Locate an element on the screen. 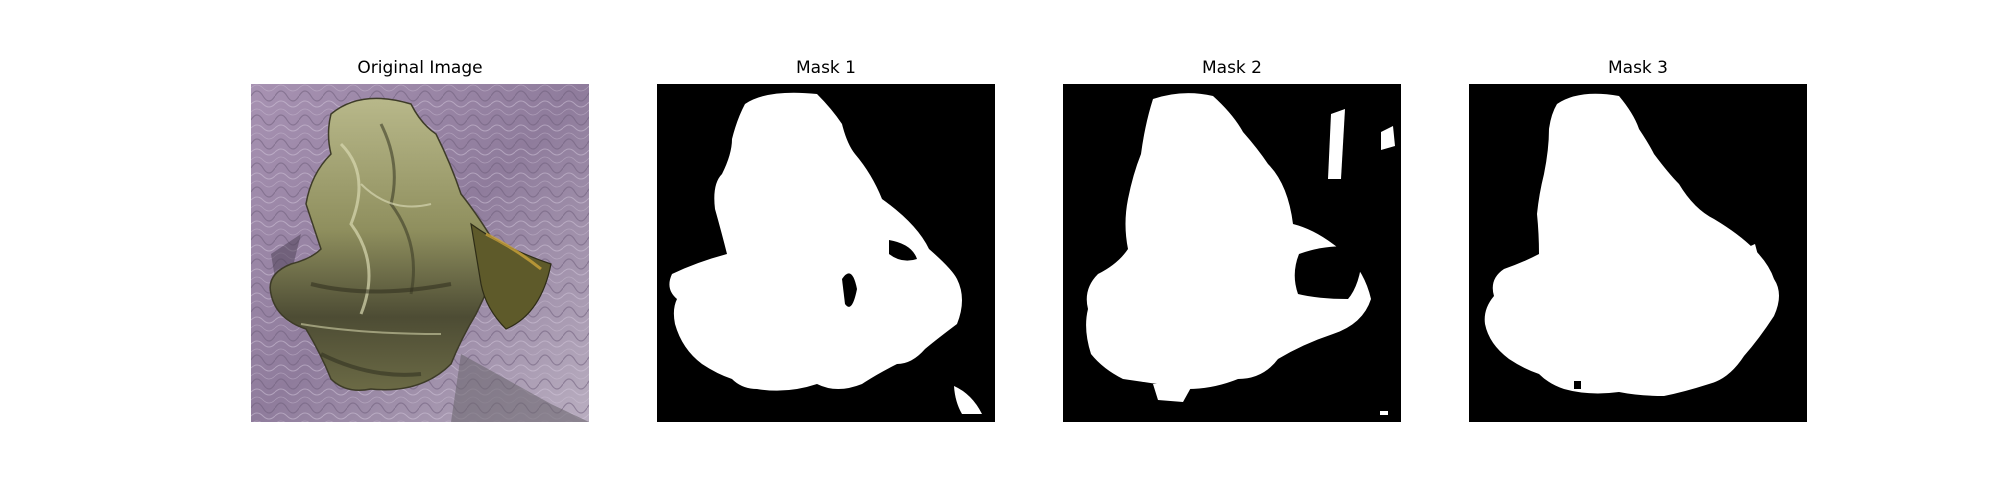 The image size is (2000, 500). panel-title: Original Image is located at coordinates (420, 68).